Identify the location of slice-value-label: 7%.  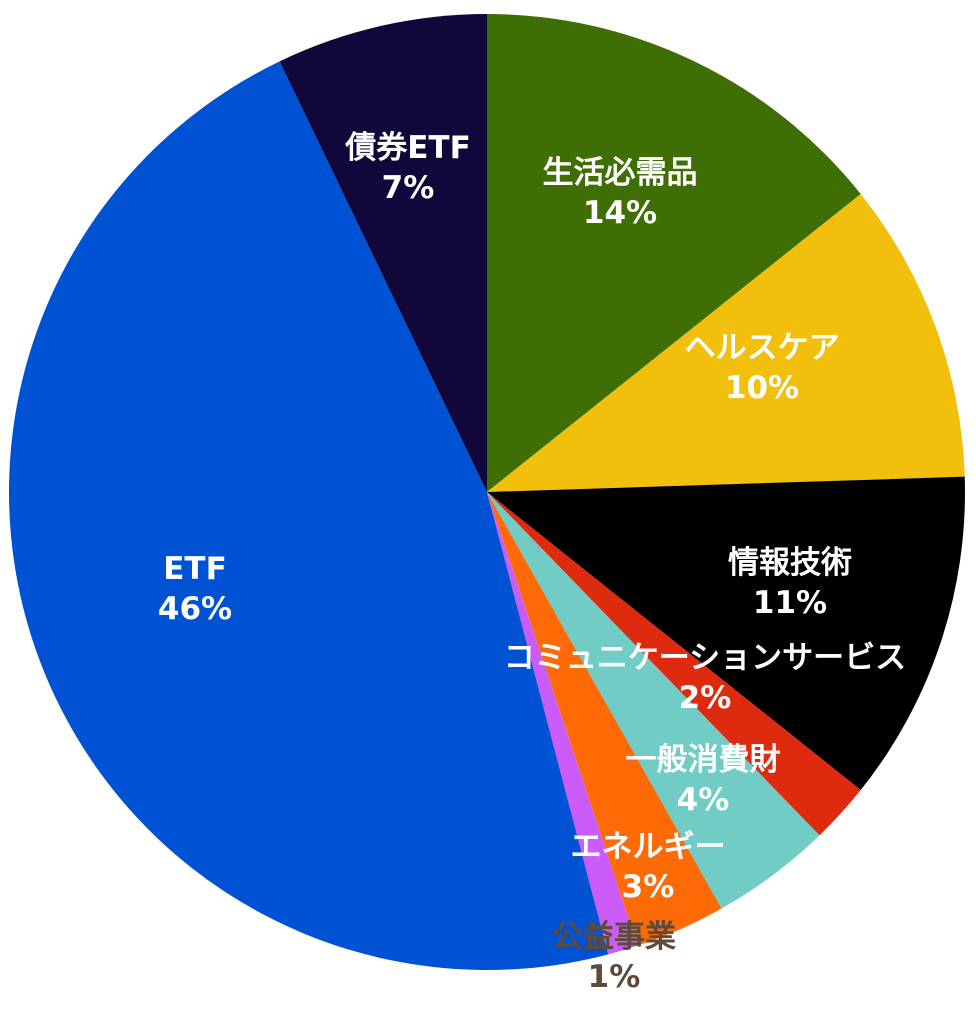
(408, 188).